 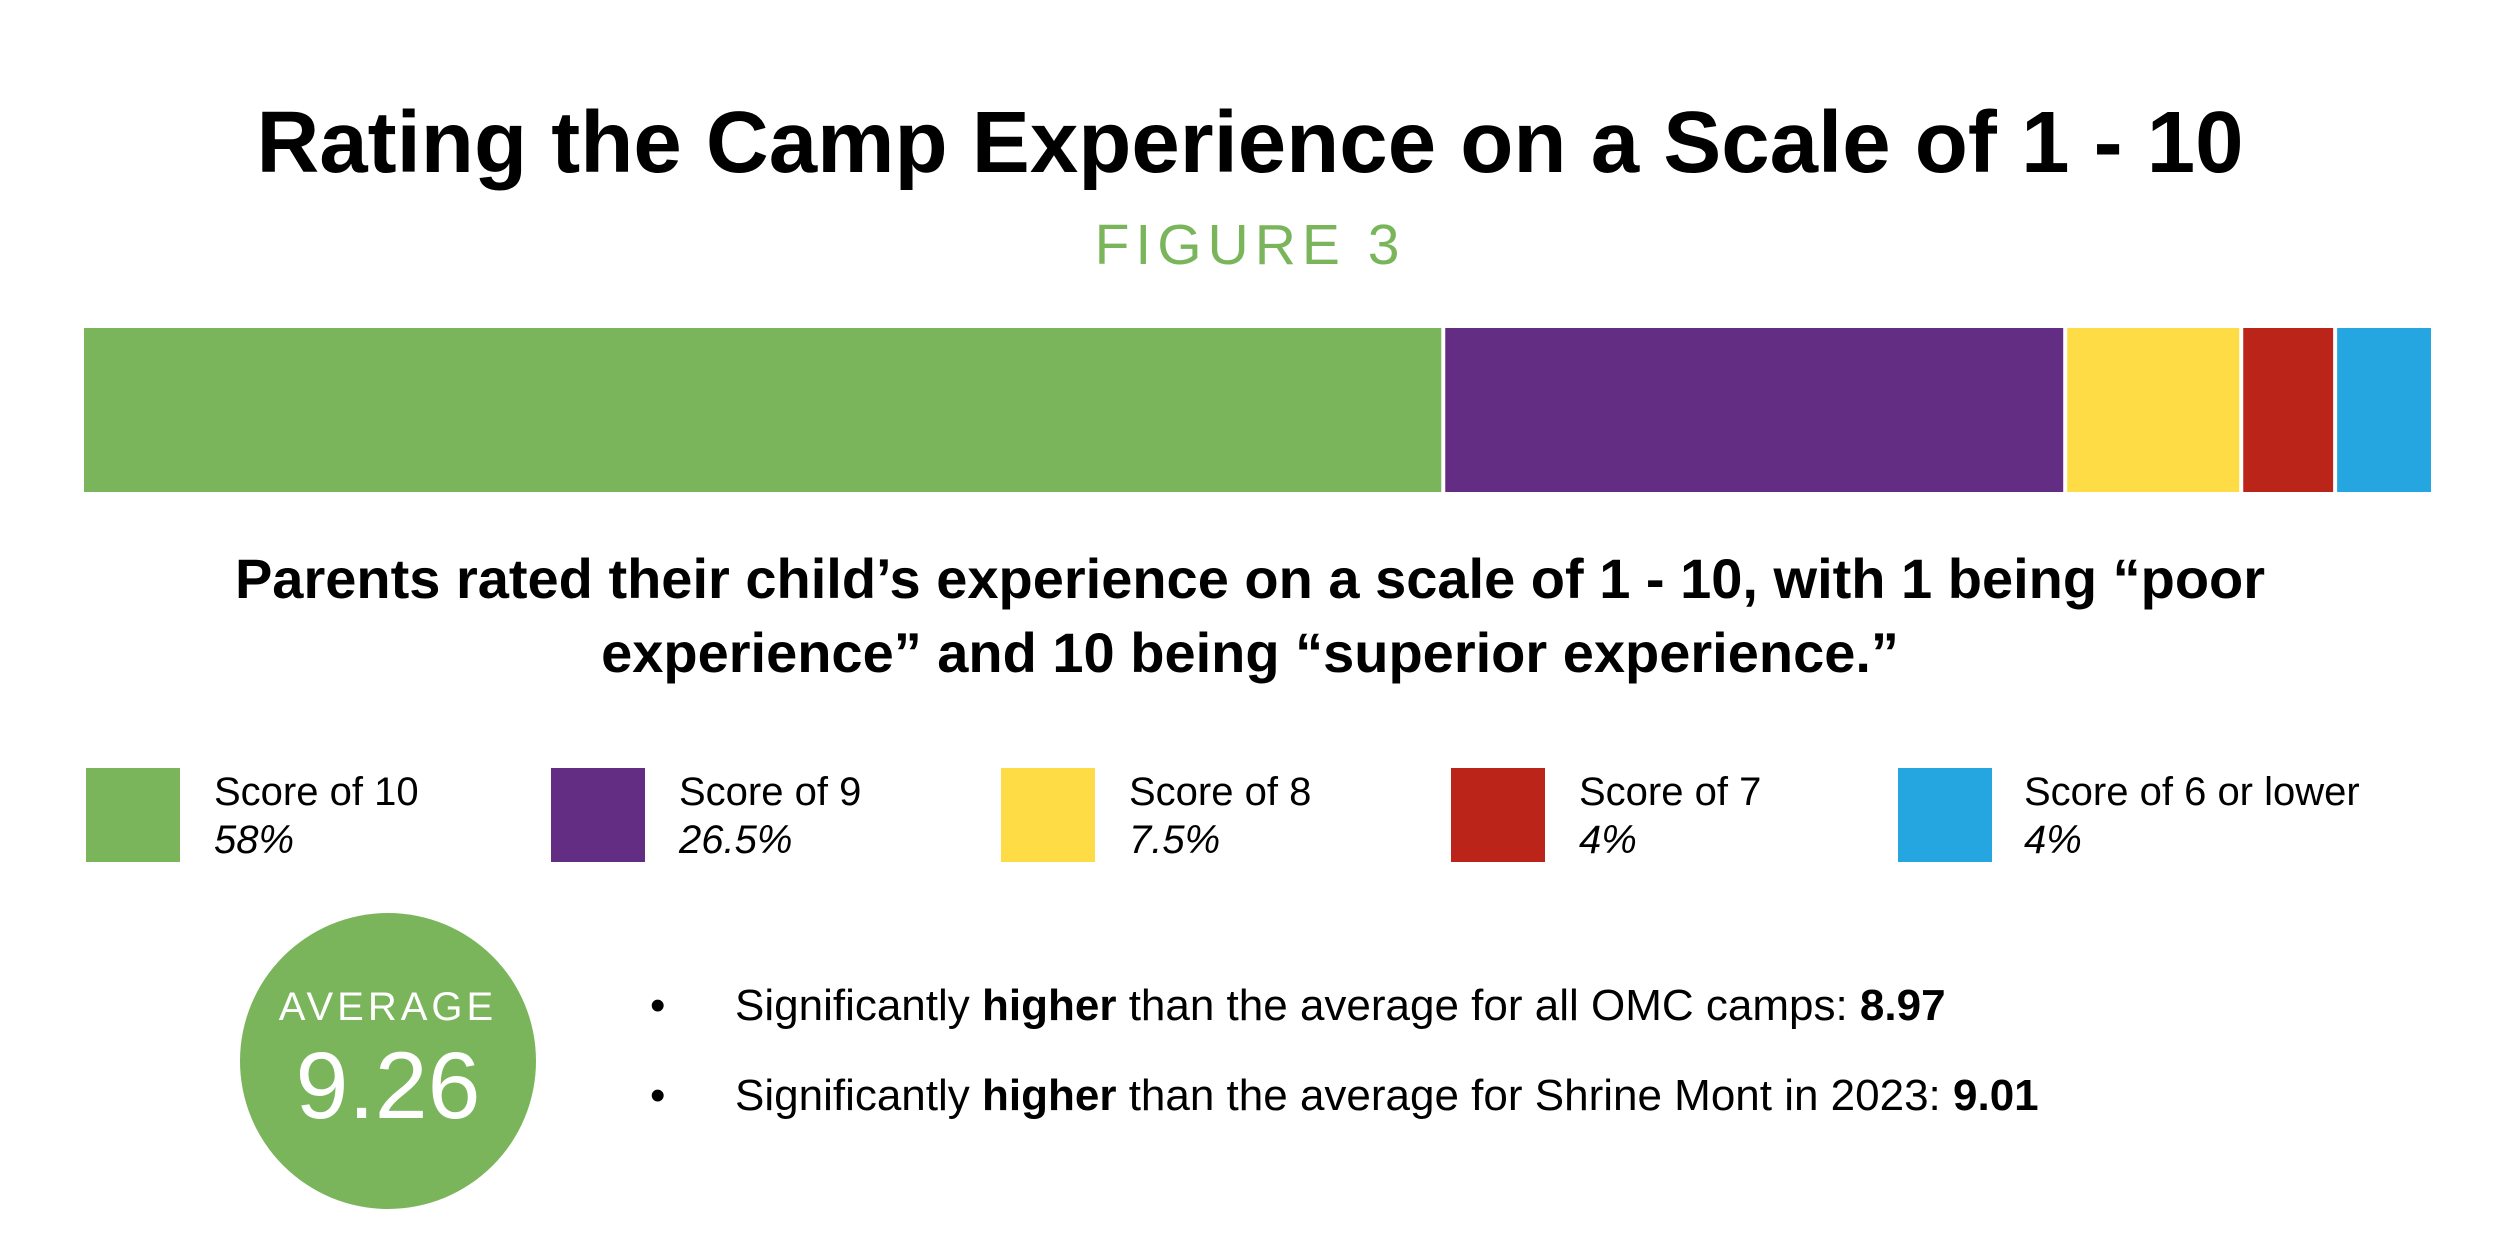 I want to click on comparison-middle: than the average for all OMC camps:, so click(x=1488, y=1005).